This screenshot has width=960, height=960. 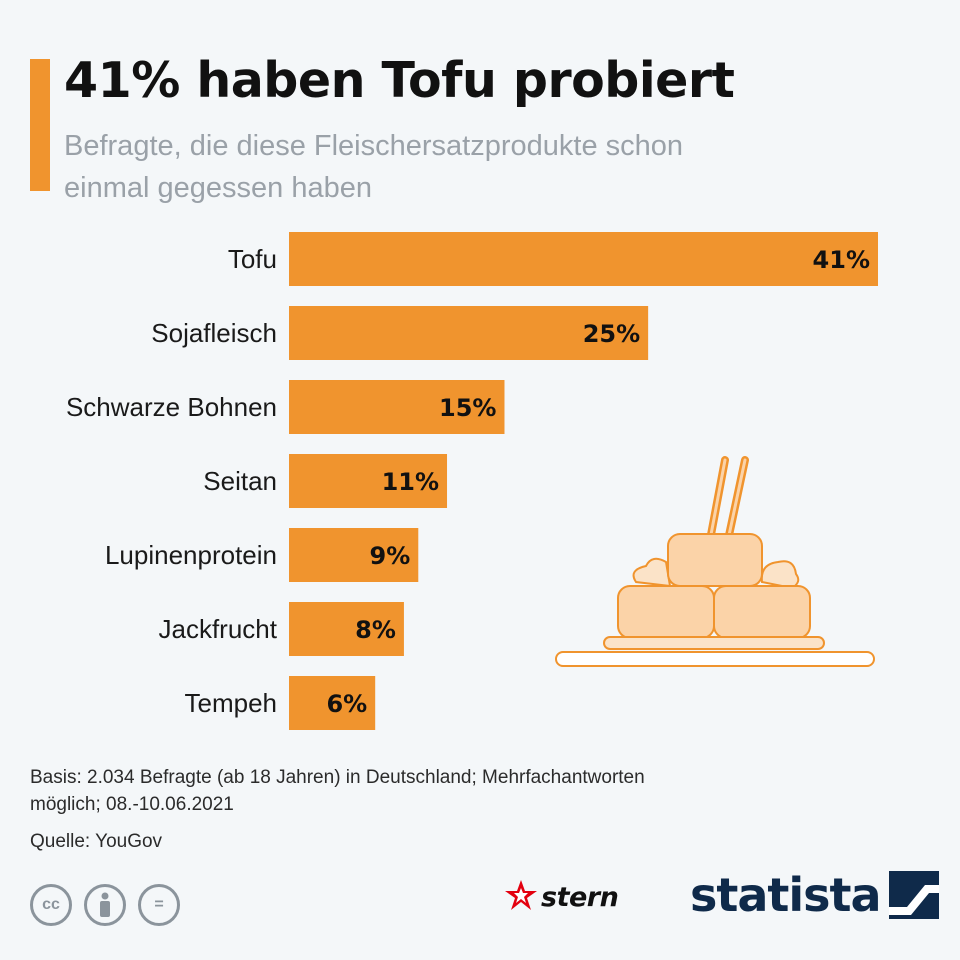 What do you see at coordinates (40, 125) in the screenshot?
I see `accent-bar` at bounding box center [40, 125].